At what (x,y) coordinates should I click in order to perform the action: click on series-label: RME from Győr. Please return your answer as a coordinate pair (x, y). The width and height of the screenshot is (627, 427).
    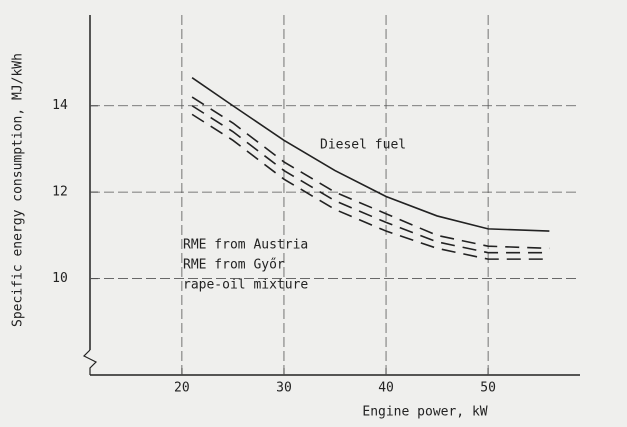
    Looking at the image, I should click on (234, 265).